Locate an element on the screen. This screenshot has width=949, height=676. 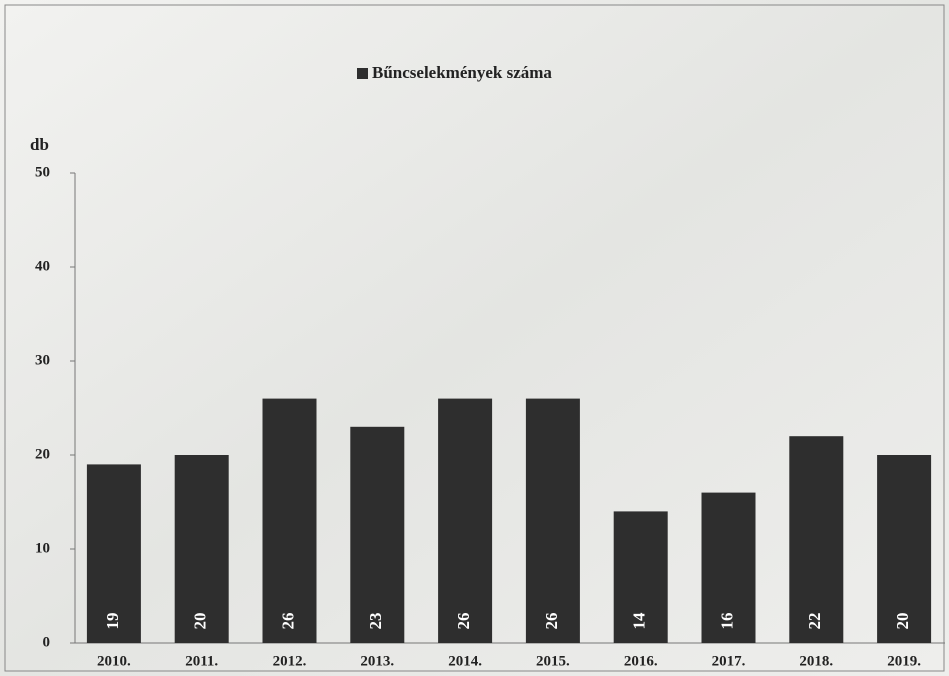
data-label: 22 is located at coordinates (814, 621).